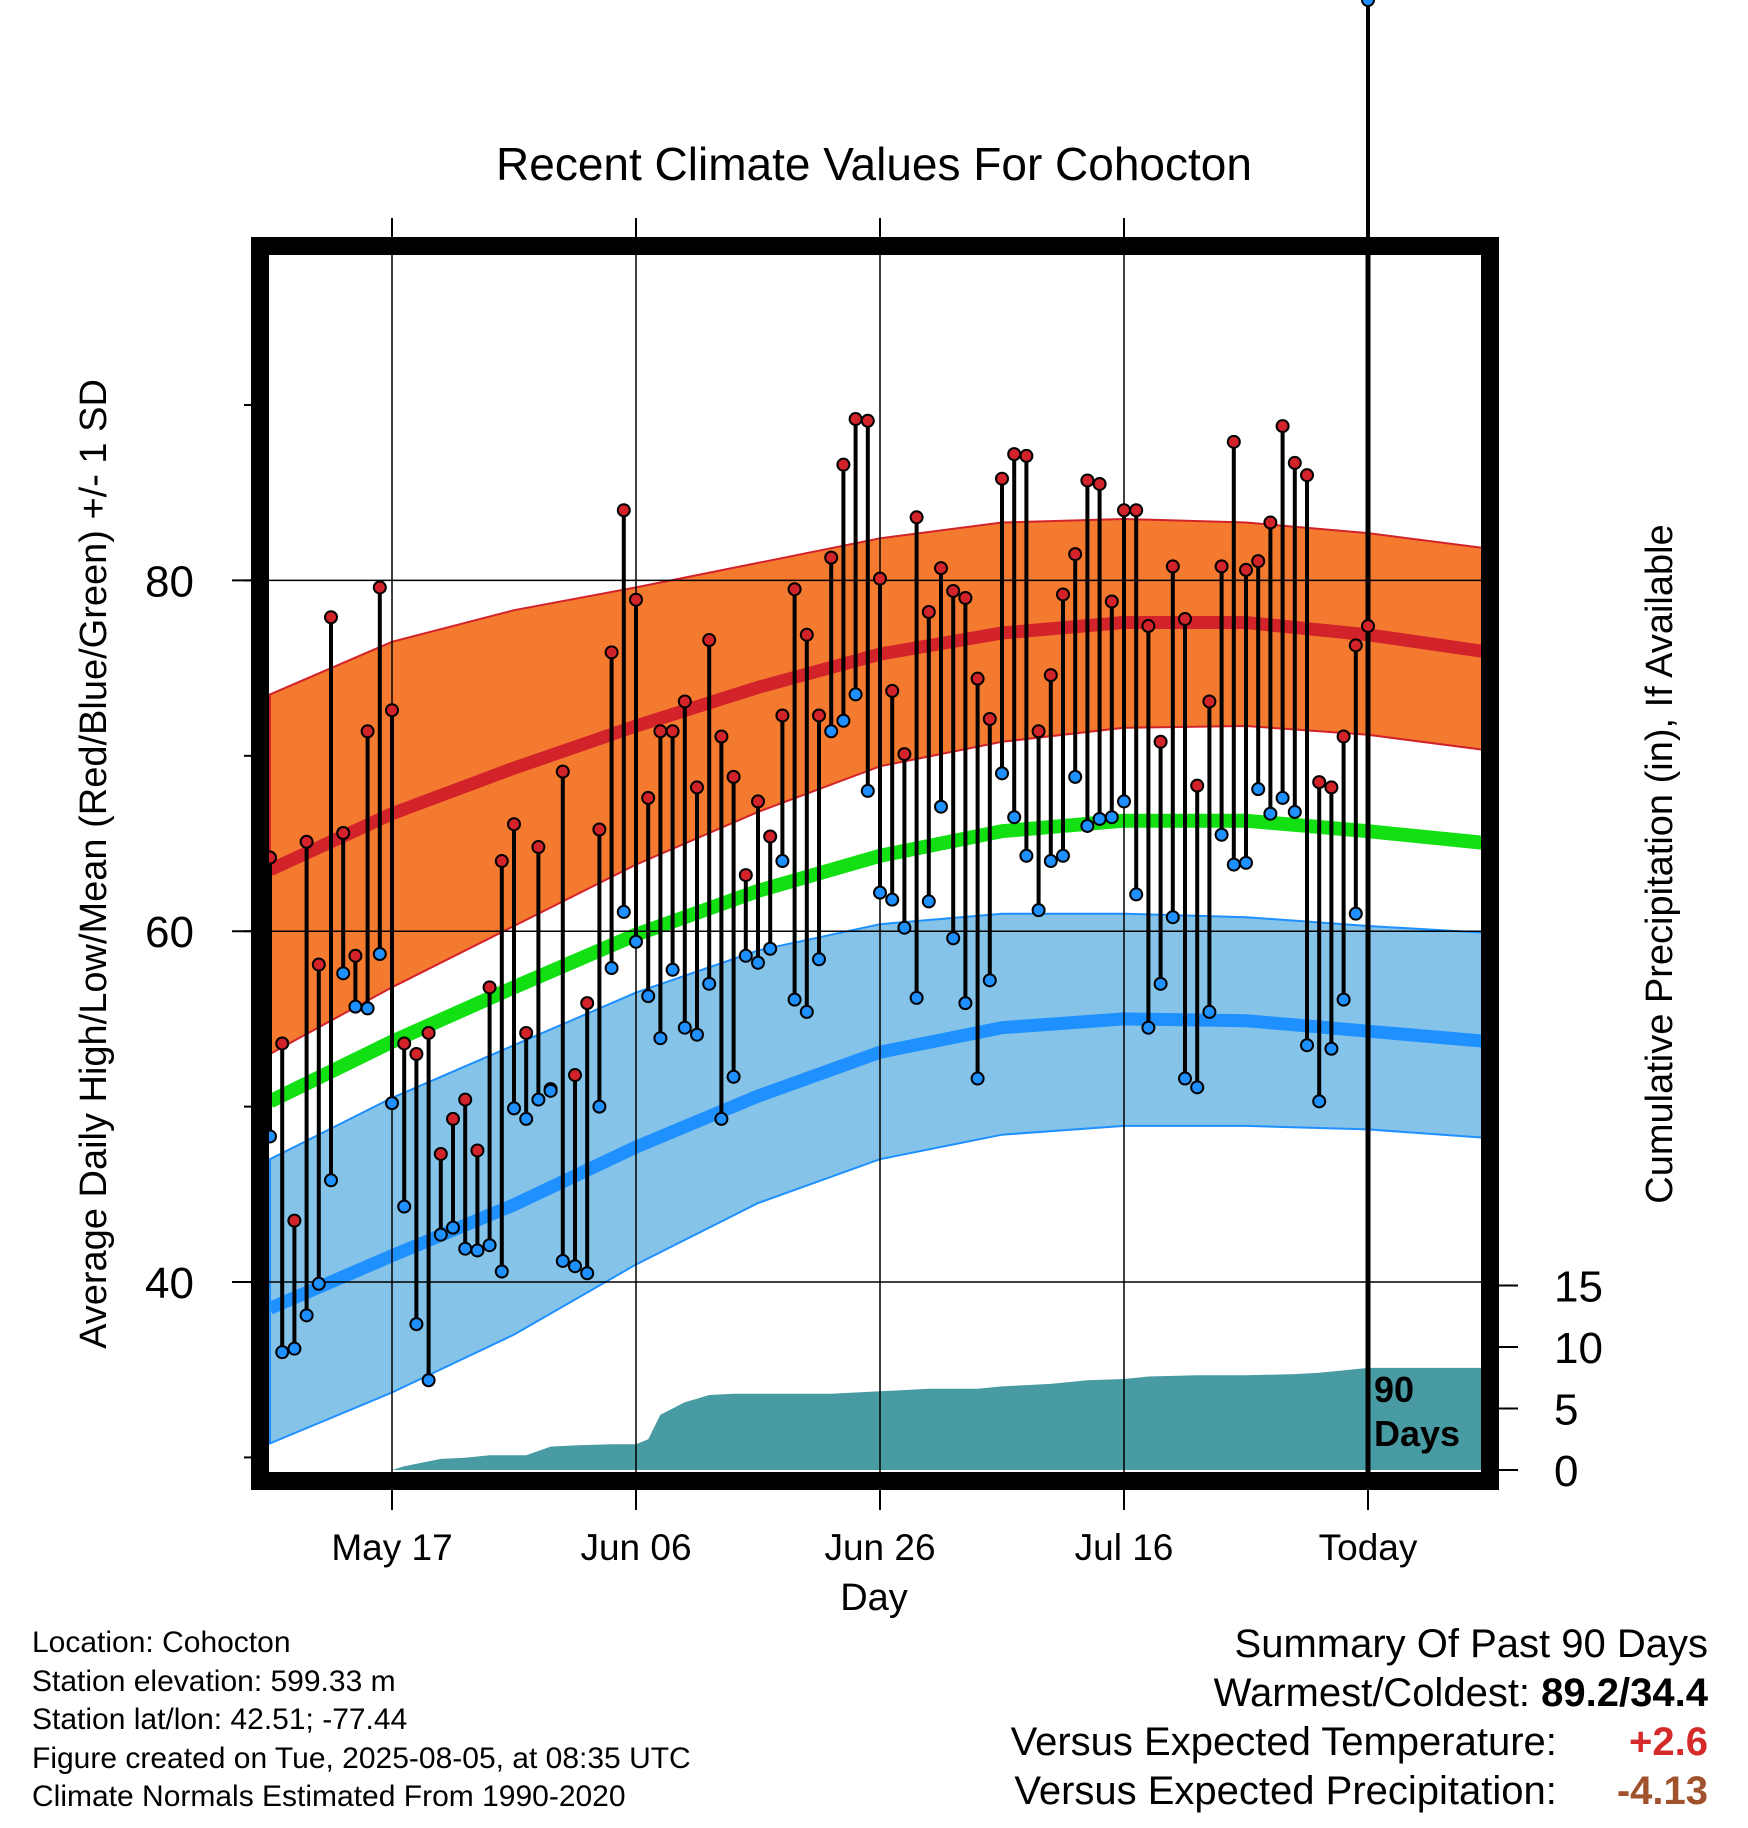 The height and width of the screenshot is (1828, 1748). I want to click on x-tick-label: Jun 06, so click(635, 1547).